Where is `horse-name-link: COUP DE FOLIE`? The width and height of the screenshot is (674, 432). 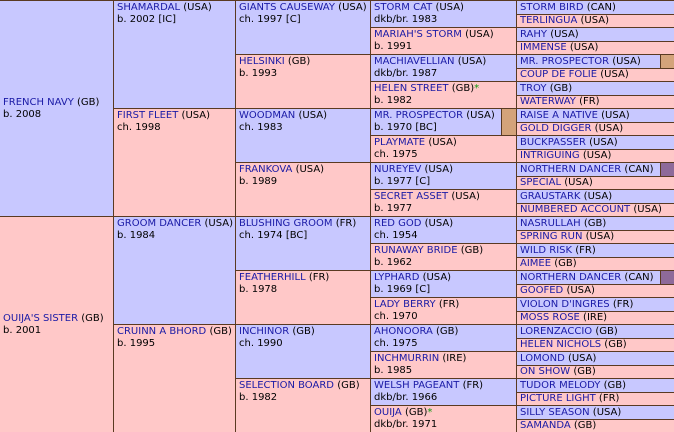
horse-name-link: COUP DE FOLIE is located at coordinates (559, 74).